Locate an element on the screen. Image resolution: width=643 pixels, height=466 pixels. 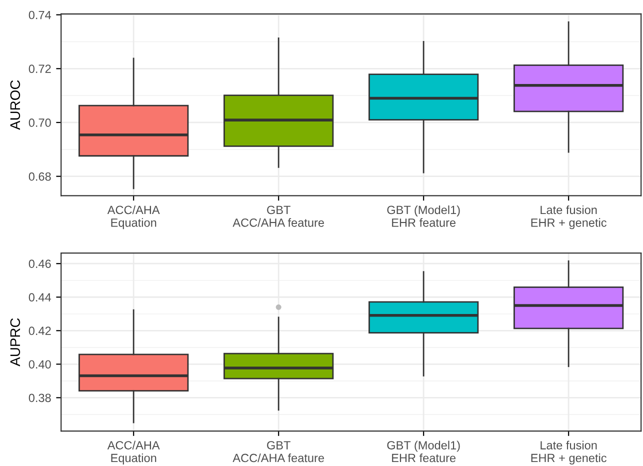
y-tick-label: 0.44 is located at coordinates (40, 297).